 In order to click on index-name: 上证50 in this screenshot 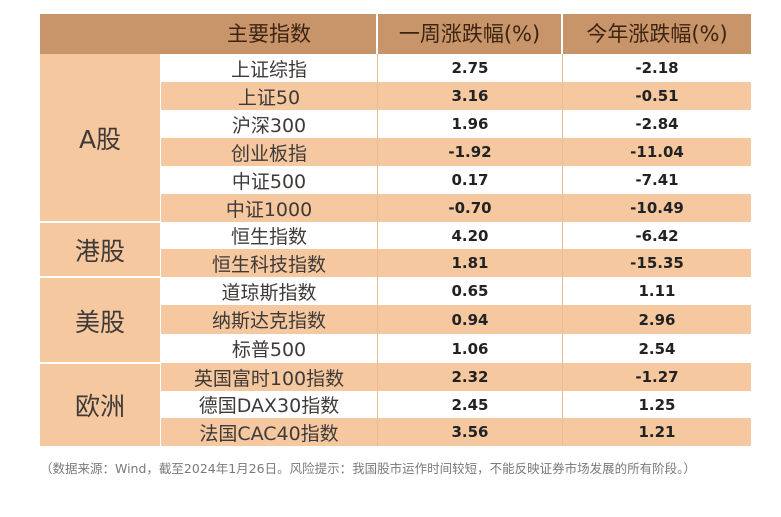, I will do `click(269, 97)`.